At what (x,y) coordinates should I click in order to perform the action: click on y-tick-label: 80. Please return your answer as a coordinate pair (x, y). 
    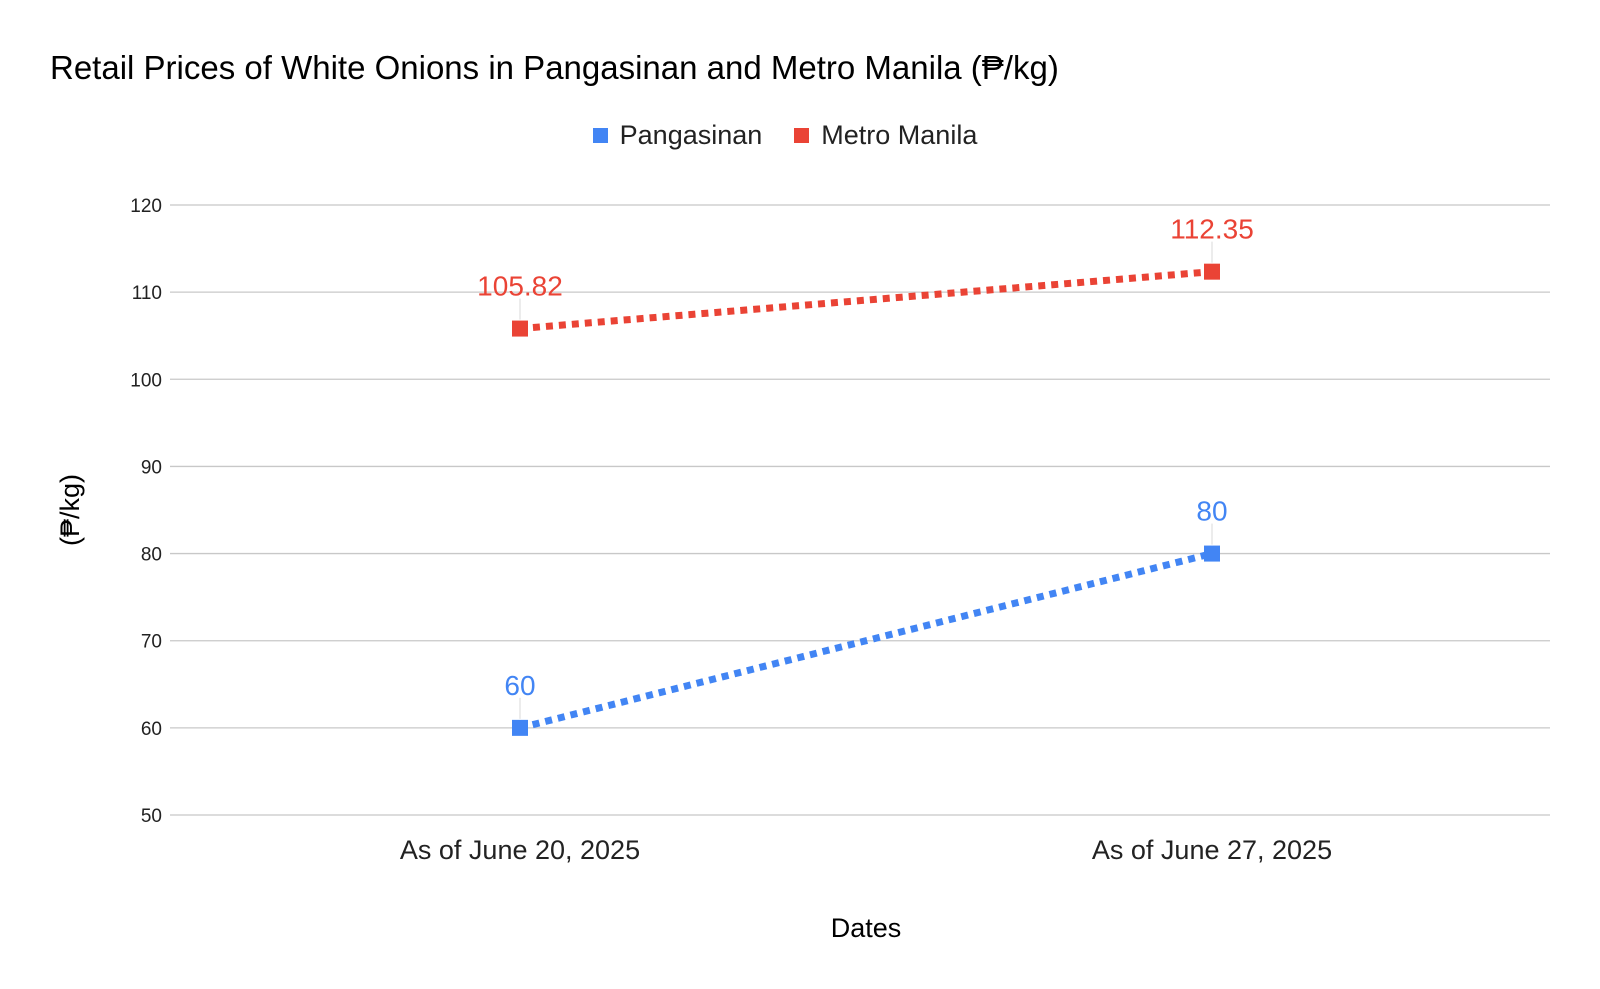
    Looking at the image, I should click on (151, 555).